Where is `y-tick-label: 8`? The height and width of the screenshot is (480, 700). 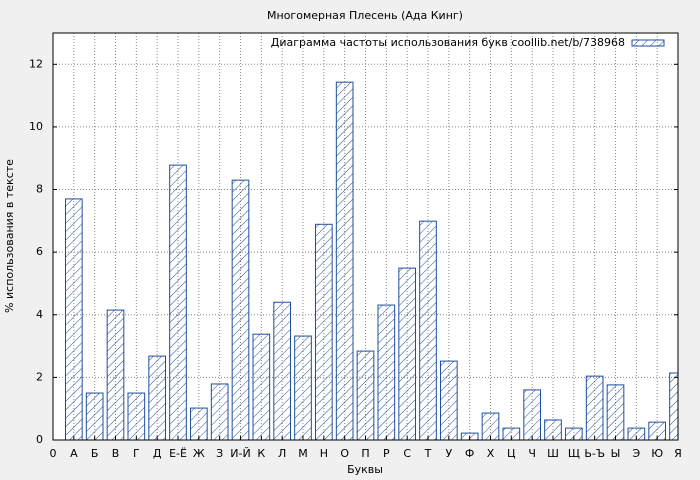 y-tick-label: 8 is located at coordinates (39, 189).